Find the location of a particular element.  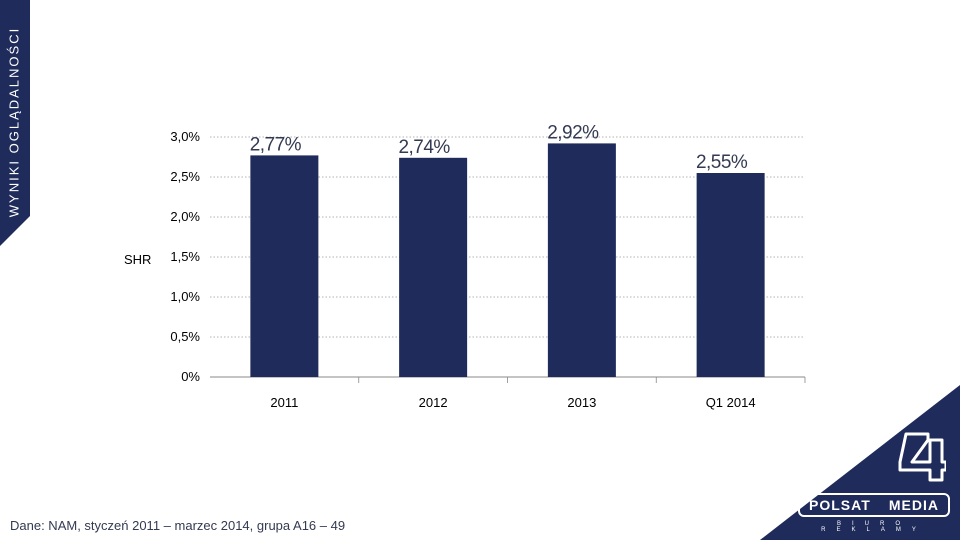

data-label: 2,92% is located at coordinates (573, 132).